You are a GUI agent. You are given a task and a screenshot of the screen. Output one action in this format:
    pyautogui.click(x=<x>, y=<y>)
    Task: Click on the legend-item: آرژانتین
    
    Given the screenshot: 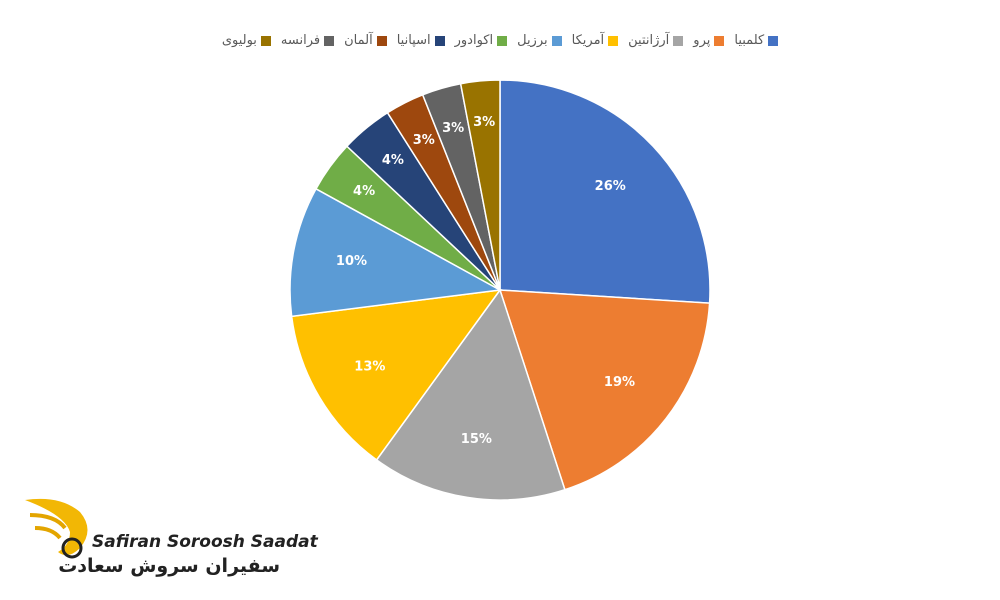 What is the action you would take?
    pyautogui.click(x=656, y=40)
    